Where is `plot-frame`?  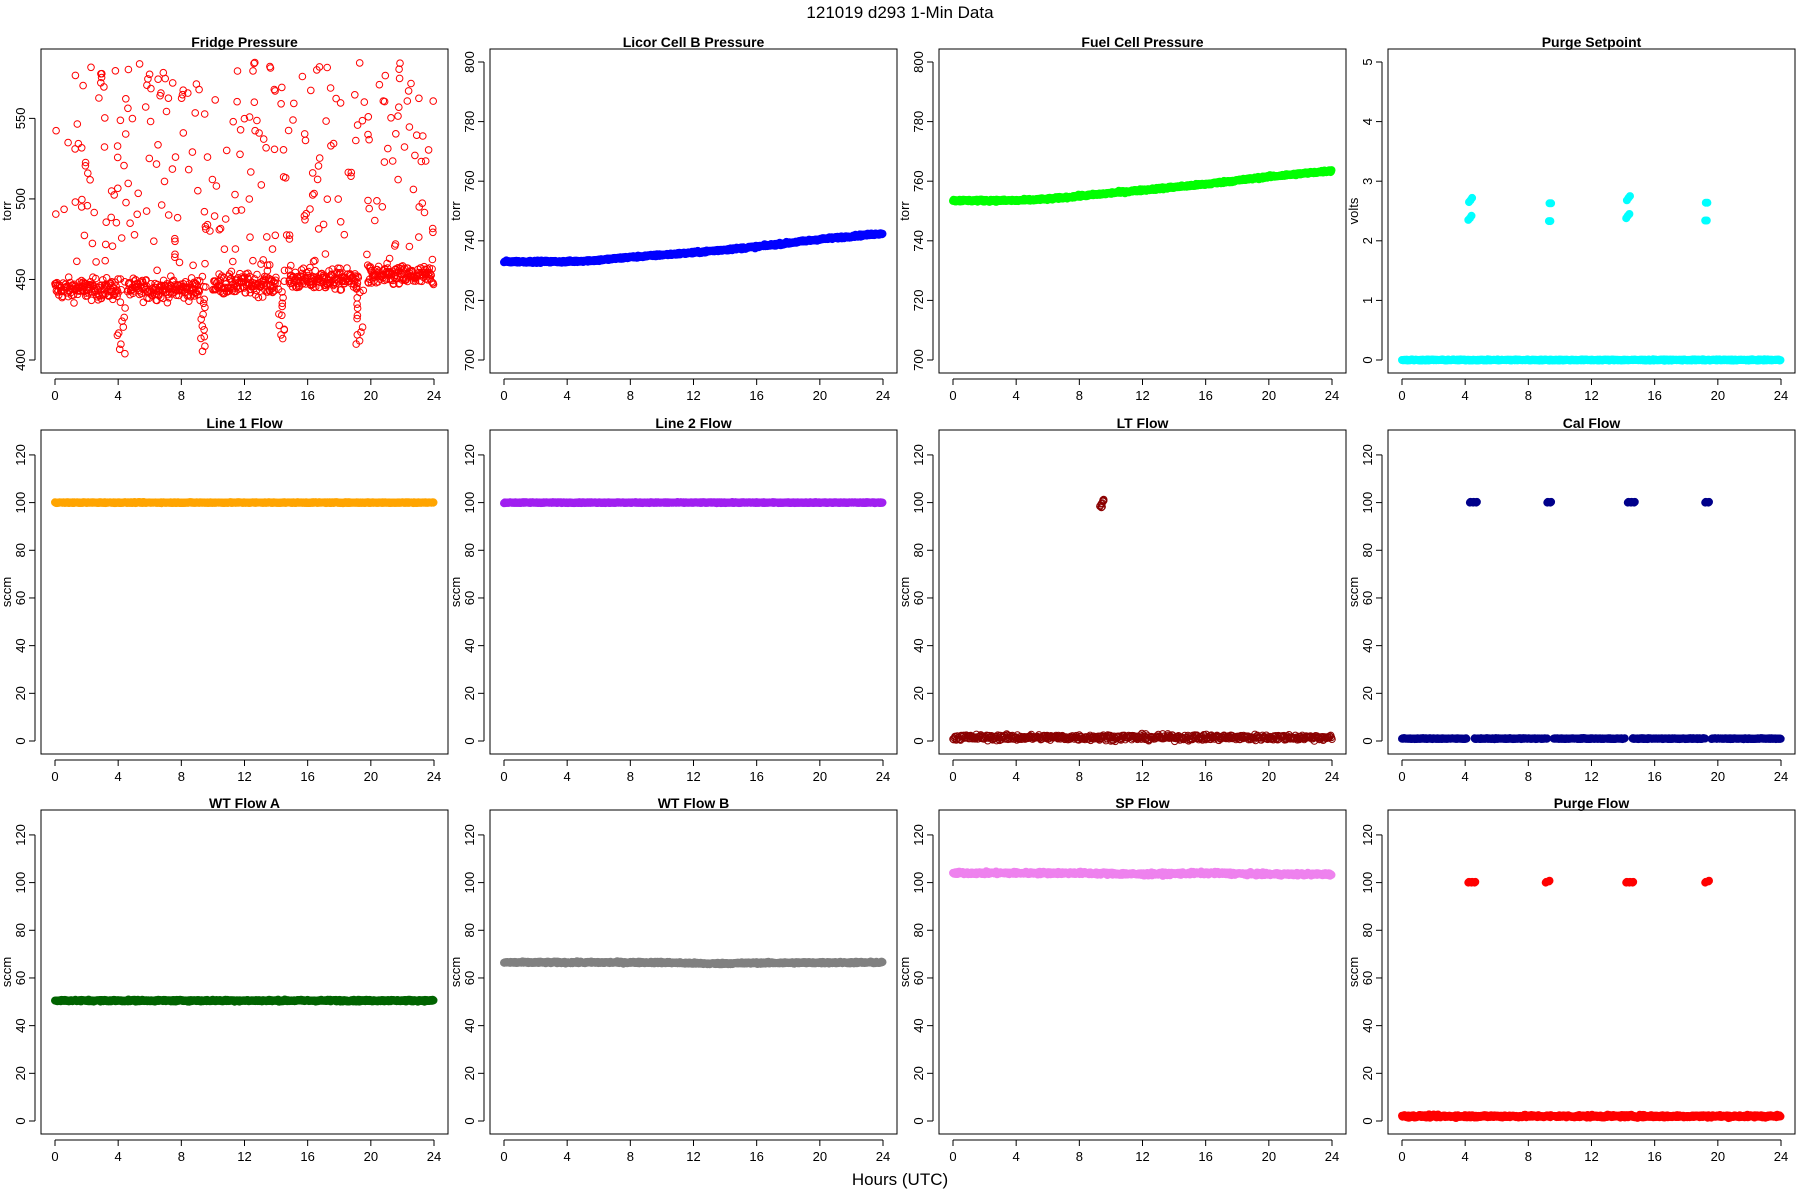 plot-frame is located at coordinates (244, 592).